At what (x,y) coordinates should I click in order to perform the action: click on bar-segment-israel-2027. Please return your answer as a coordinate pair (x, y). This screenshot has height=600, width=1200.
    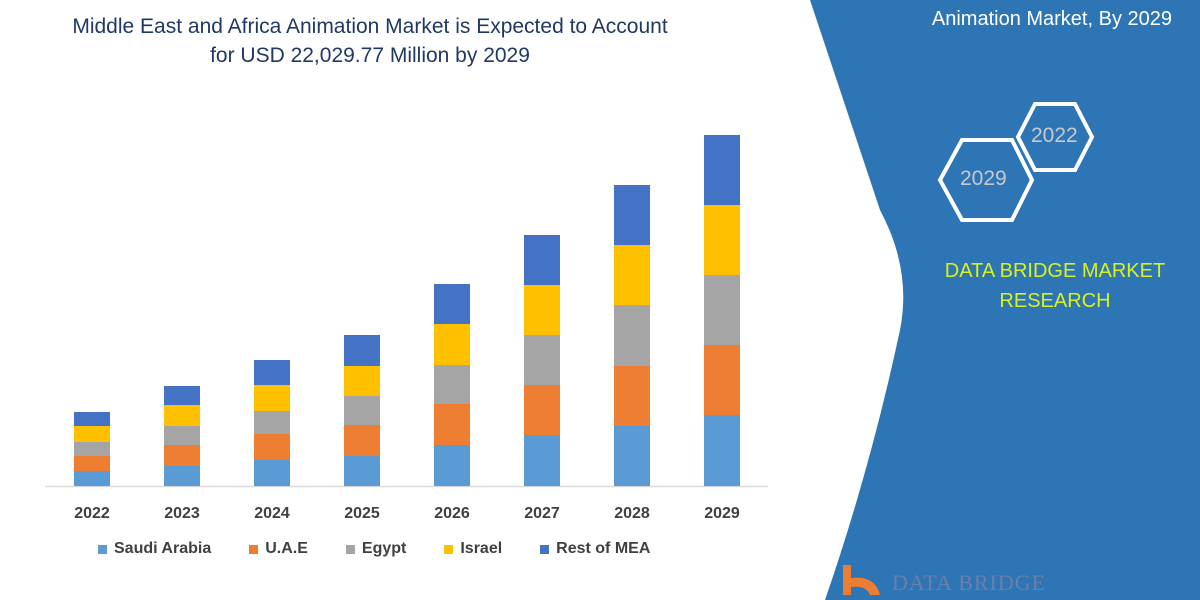
    Looking at the image, I should click on (542, 310).